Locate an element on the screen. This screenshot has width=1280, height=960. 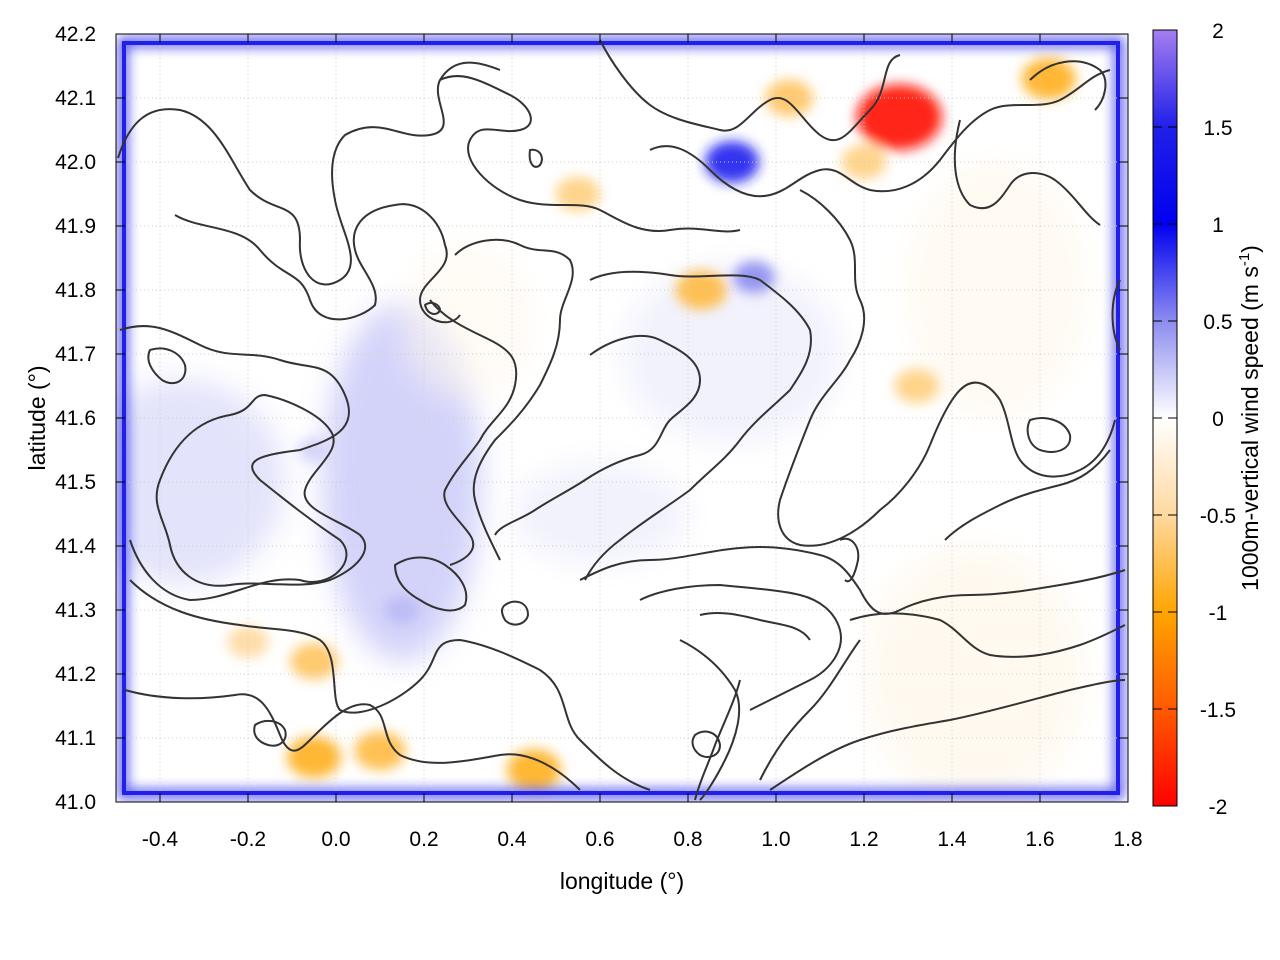
colorbar-tick-label: 1 is located at coordinates (1218, 225).